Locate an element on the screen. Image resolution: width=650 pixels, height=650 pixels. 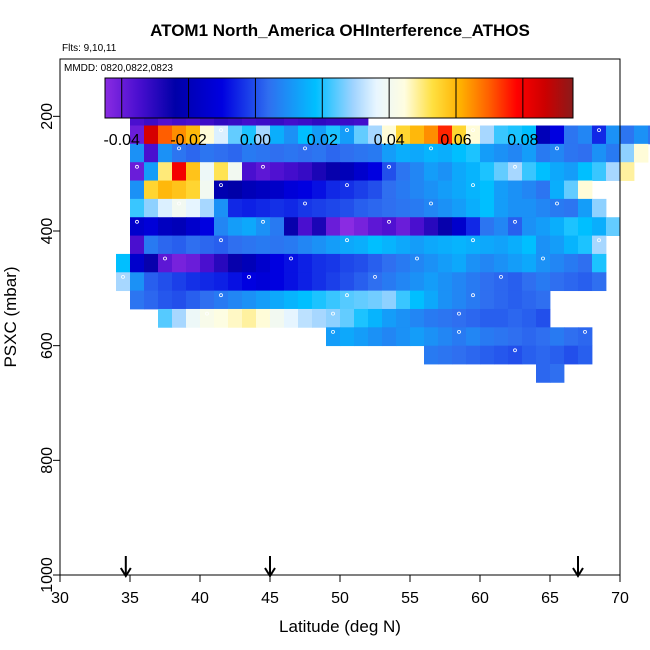
colorbar-tick-label: 0.02 is located at coordinates (322, 140).